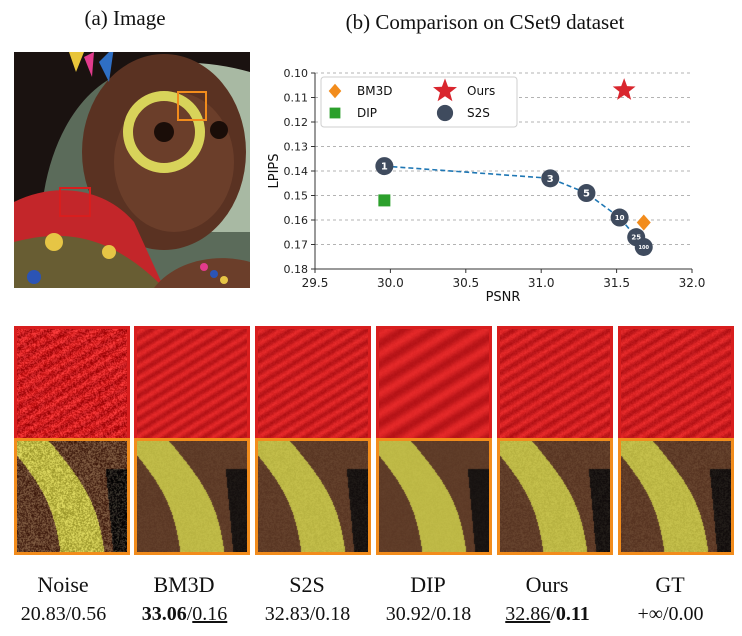  What do you see at coordinates (555, 384) in the screenshot?
I see `crop-red-ours` at bounding box center [555, 384].